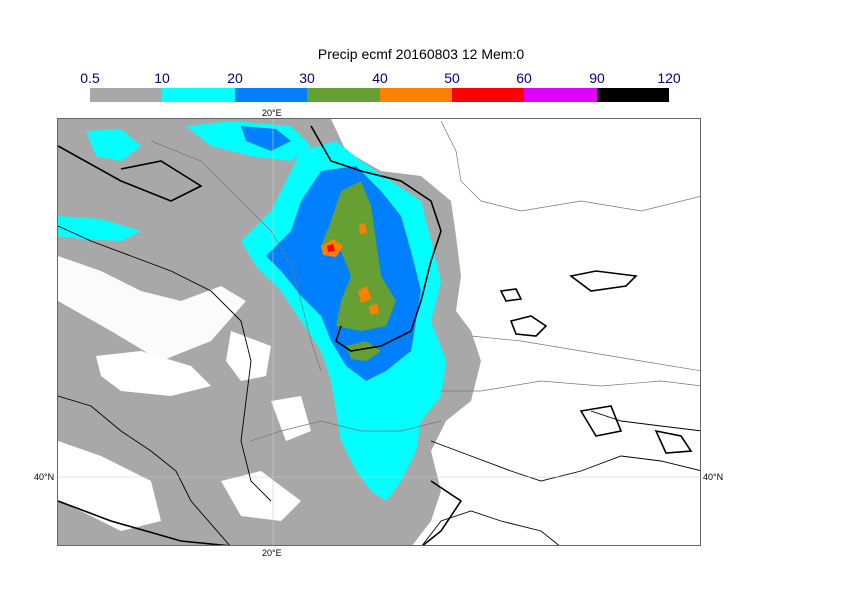 This screenshot has width=842, height=596. What do you see at coordinates (597, 78) in the screenshot?
I see `colorbar-tick: 90` at bounding box center [597, 78].